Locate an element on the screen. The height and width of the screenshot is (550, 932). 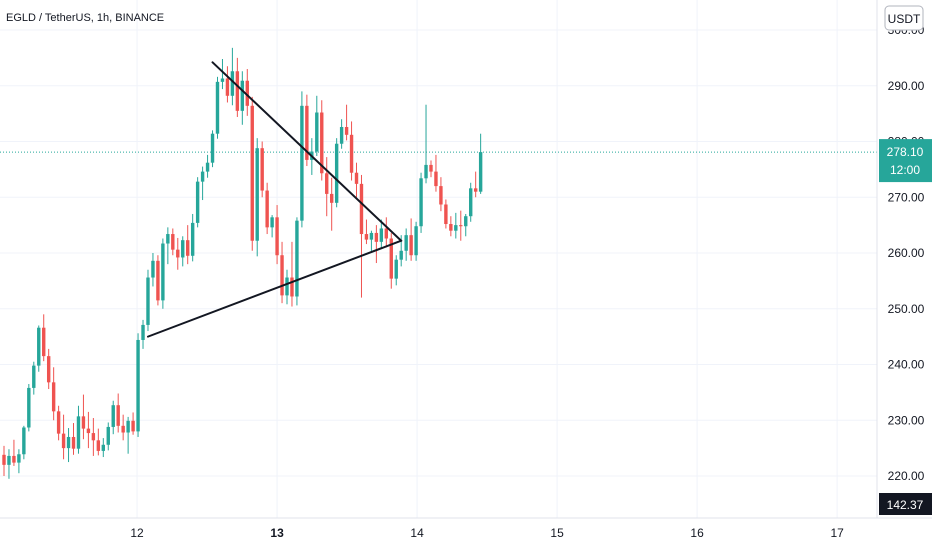
time-tick-label: 17 is located at coordinates (837, 533).